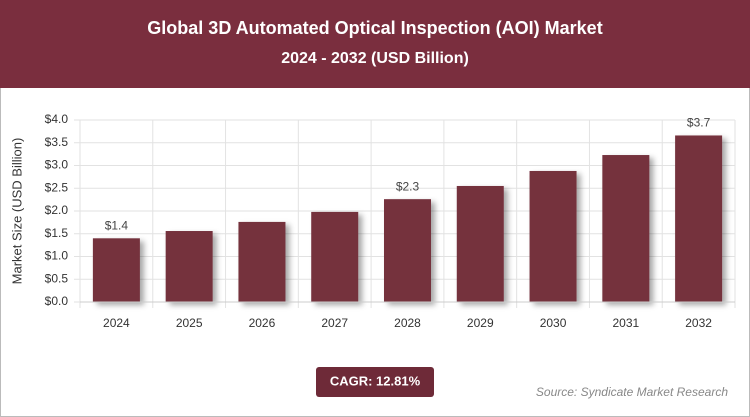 This screenshot has height=417, width=750. I want to click on source: Source: Syndicate Market Research, so click(632, 392).